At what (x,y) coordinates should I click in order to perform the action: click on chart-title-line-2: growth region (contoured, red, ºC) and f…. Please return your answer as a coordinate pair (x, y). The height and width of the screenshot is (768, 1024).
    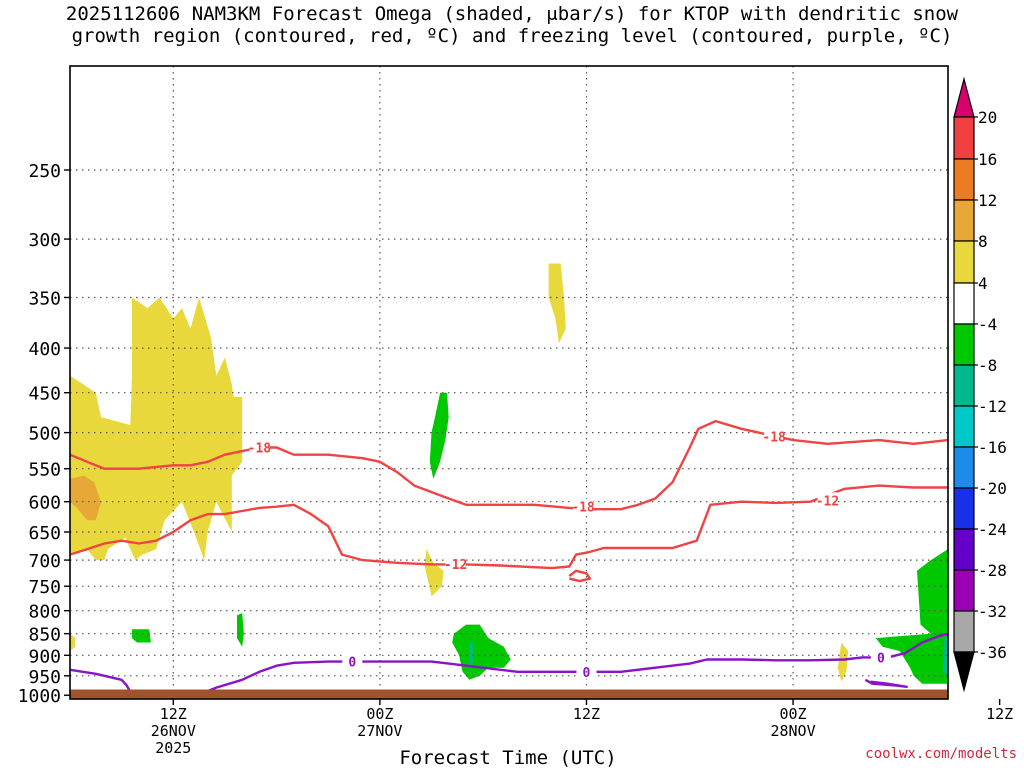
    Looking at the image, I should click on (512, 36).